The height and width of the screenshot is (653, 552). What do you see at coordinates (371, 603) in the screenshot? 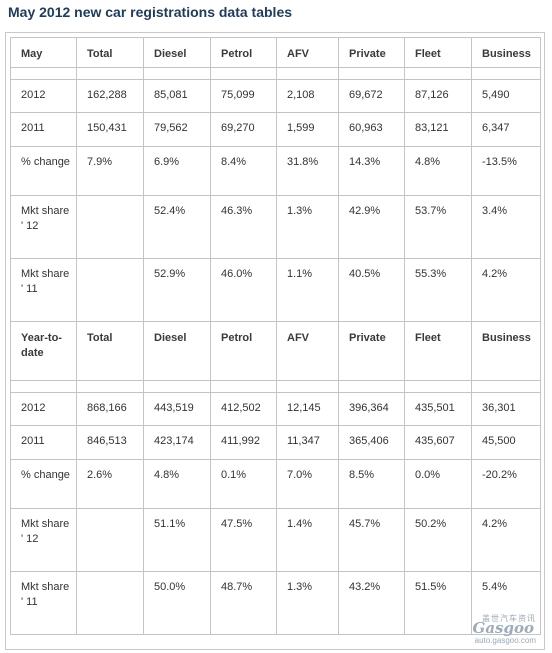
I see `table-cell: 43.2%` at bounding box center [371, 603].